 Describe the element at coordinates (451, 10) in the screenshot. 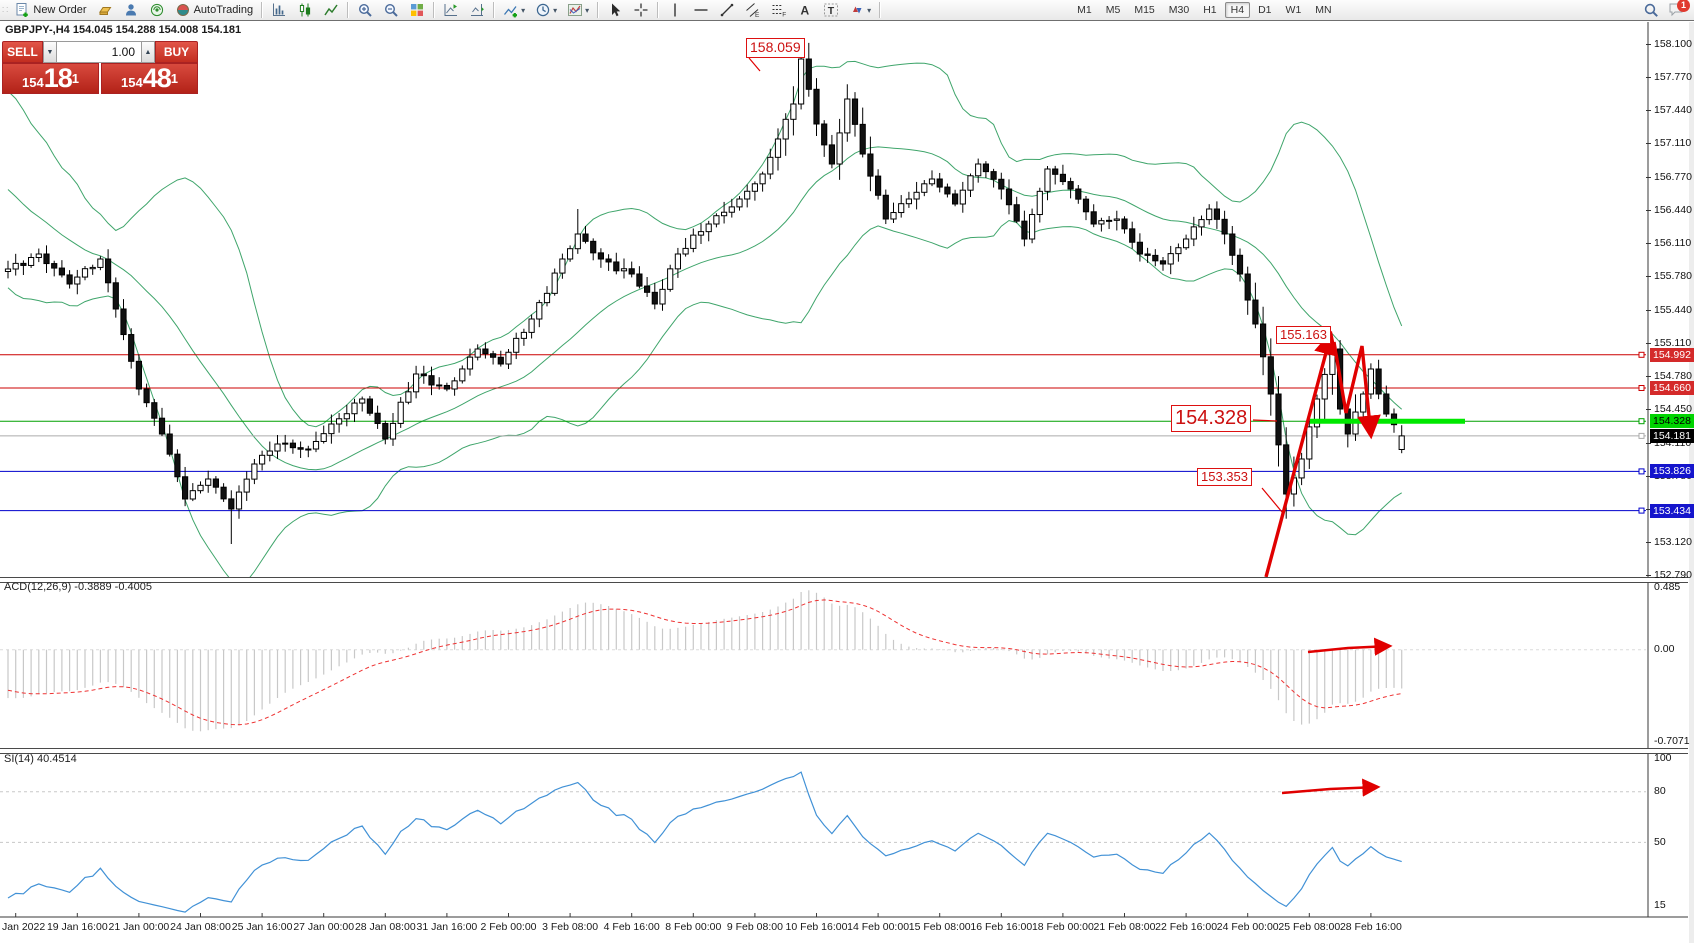

I see `auto-scroll-button` at that location.